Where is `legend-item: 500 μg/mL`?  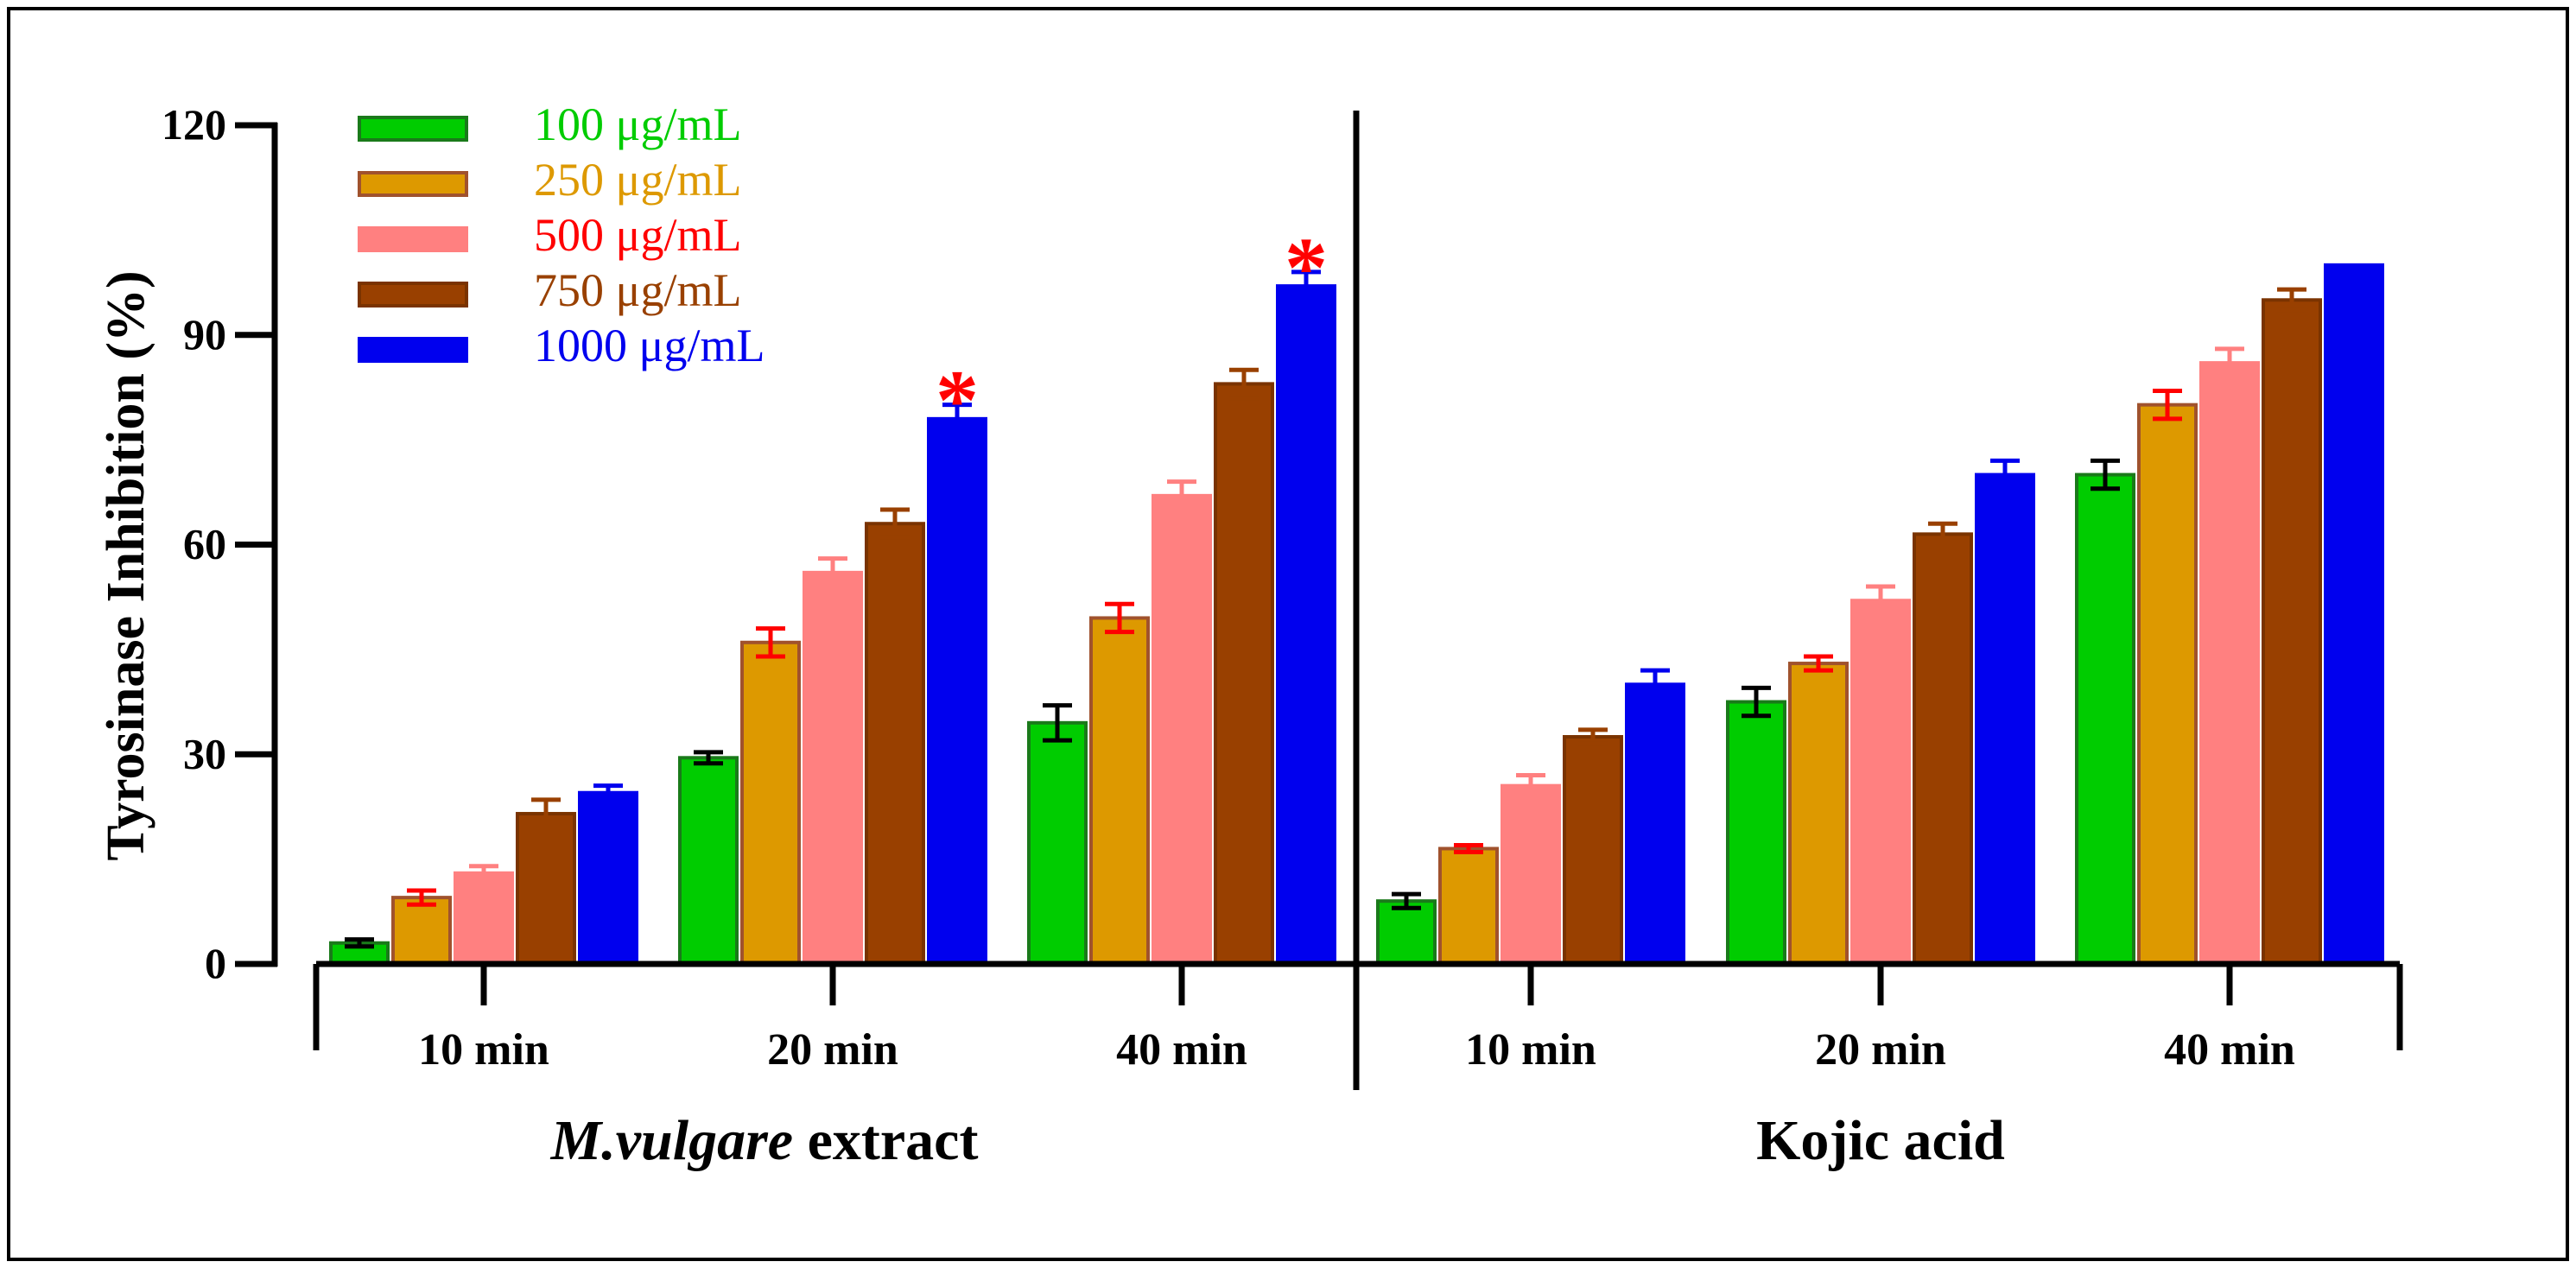
legend-item: 500 μg/mL is located at coordinates (549, 235).